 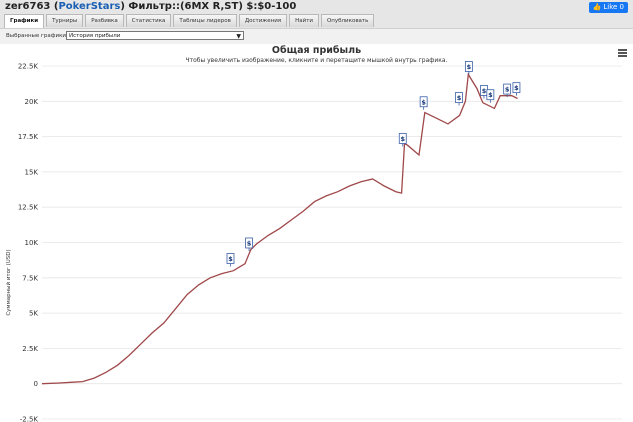 What do you see at coordinates (597, 7) in the screenshot?
I see `thumbs-up-icon: 👍` at bounding box center [597, 7].